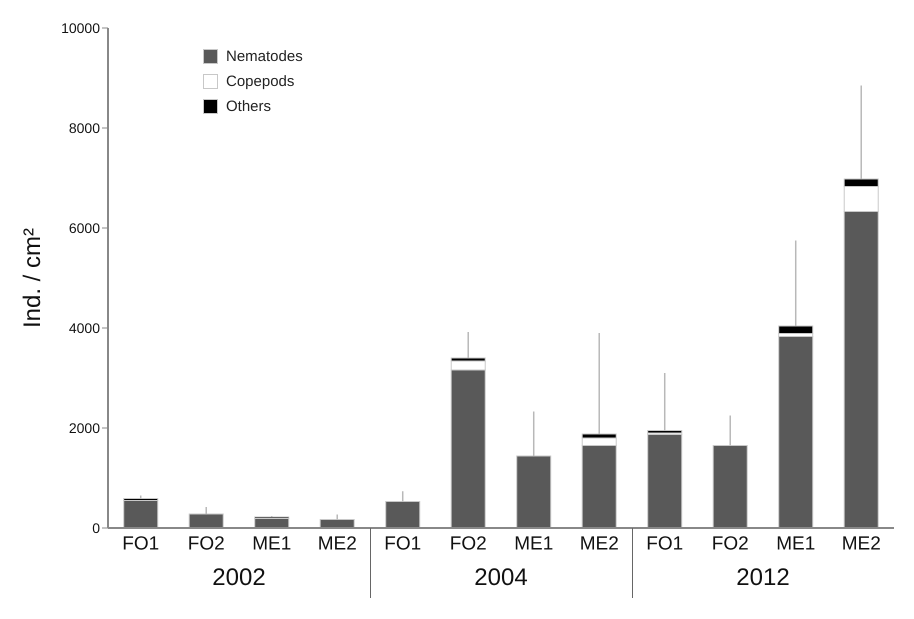 This screenshot has width=914, height=619. I want to click on y-tick-label: 6000, so click(84, 228).